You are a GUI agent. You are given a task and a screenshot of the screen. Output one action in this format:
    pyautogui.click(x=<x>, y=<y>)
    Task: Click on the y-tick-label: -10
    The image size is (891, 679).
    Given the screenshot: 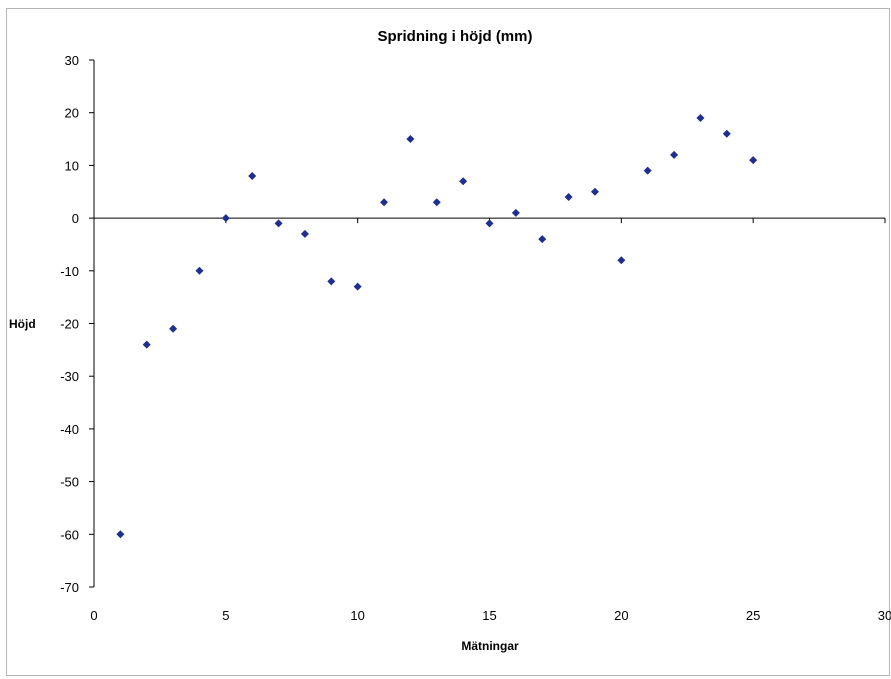 What is the action you would take?
    pyautogui.click(x=69, y=271)
    